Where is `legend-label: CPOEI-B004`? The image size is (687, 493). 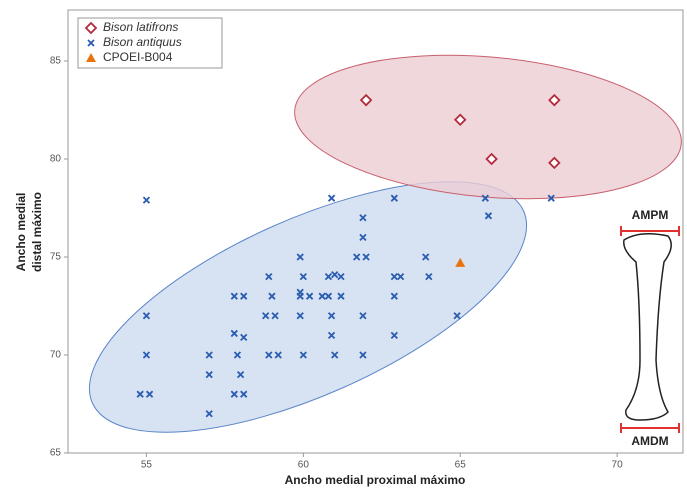
legend-label: CPOEI-B004 is located at coordinates (138, 57).